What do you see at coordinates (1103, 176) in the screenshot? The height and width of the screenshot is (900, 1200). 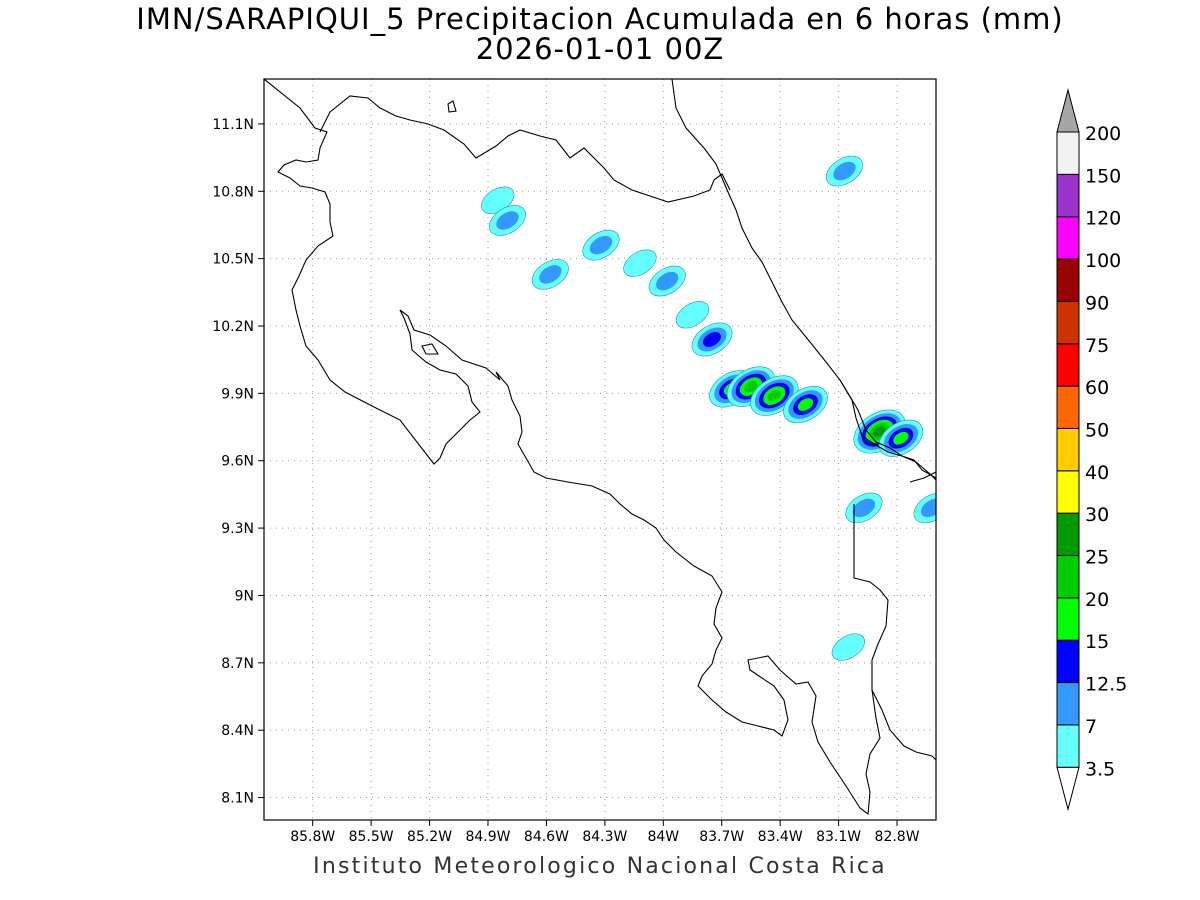 I see `colorbar-label: 150` at bounding box center [1103, 176].